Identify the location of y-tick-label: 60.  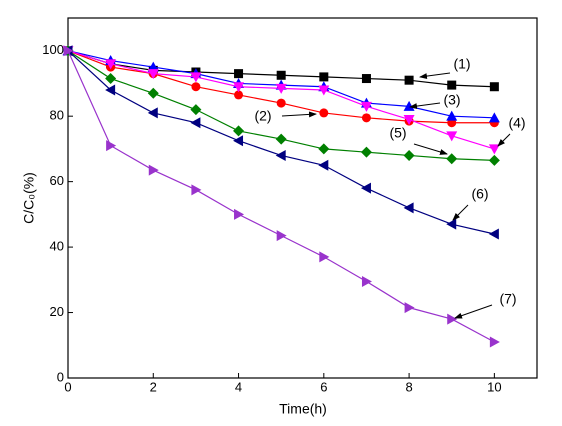
(57, 180).